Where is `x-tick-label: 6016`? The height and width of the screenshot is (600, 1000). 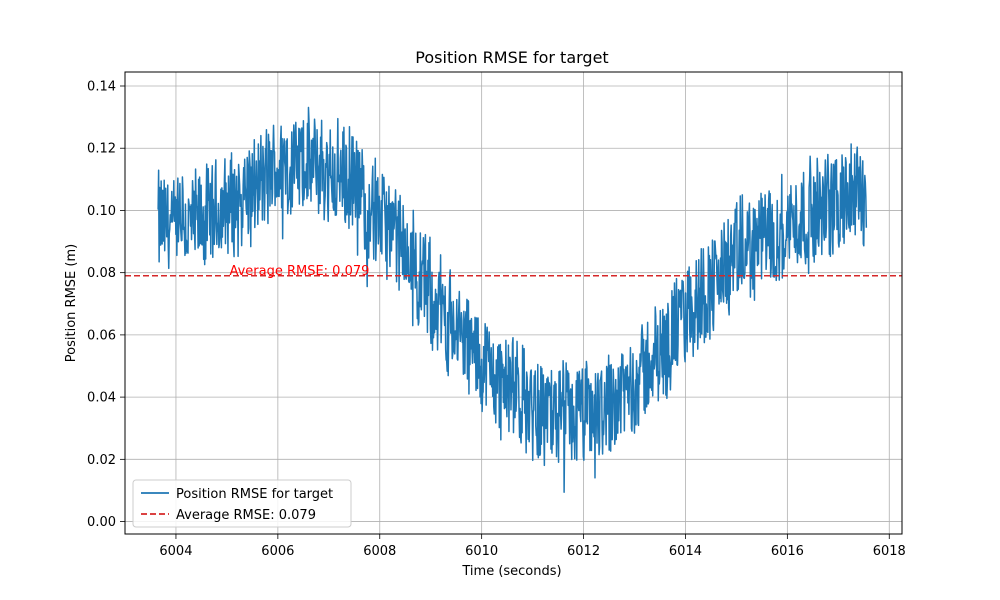
x-tick-label: 6016 is located at coordinates (787, 551).